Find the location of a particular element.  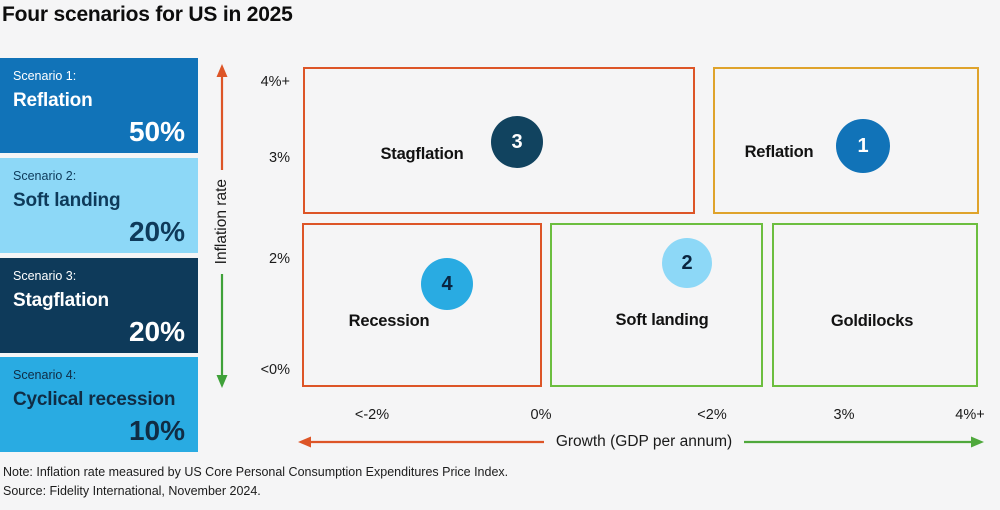

region-label-soft-landing: Soft landing is located at coordinates (662, 320).